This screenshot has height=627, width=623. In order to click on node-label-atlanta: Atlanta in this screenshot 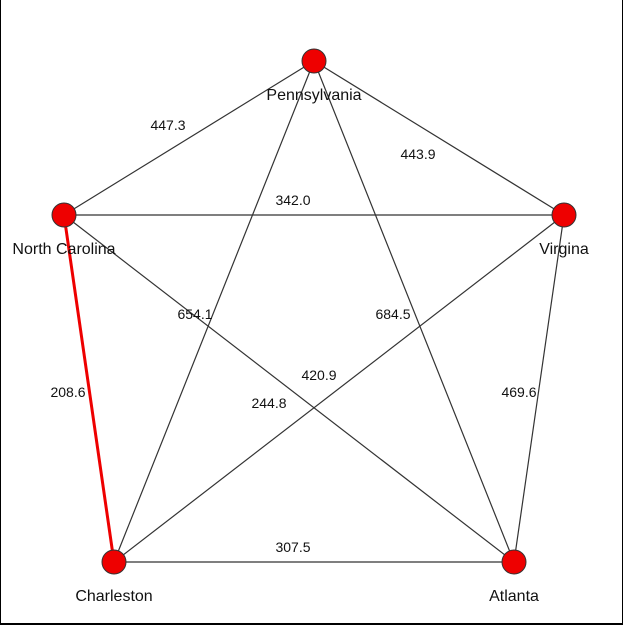, I will do `click(514, 596)`.